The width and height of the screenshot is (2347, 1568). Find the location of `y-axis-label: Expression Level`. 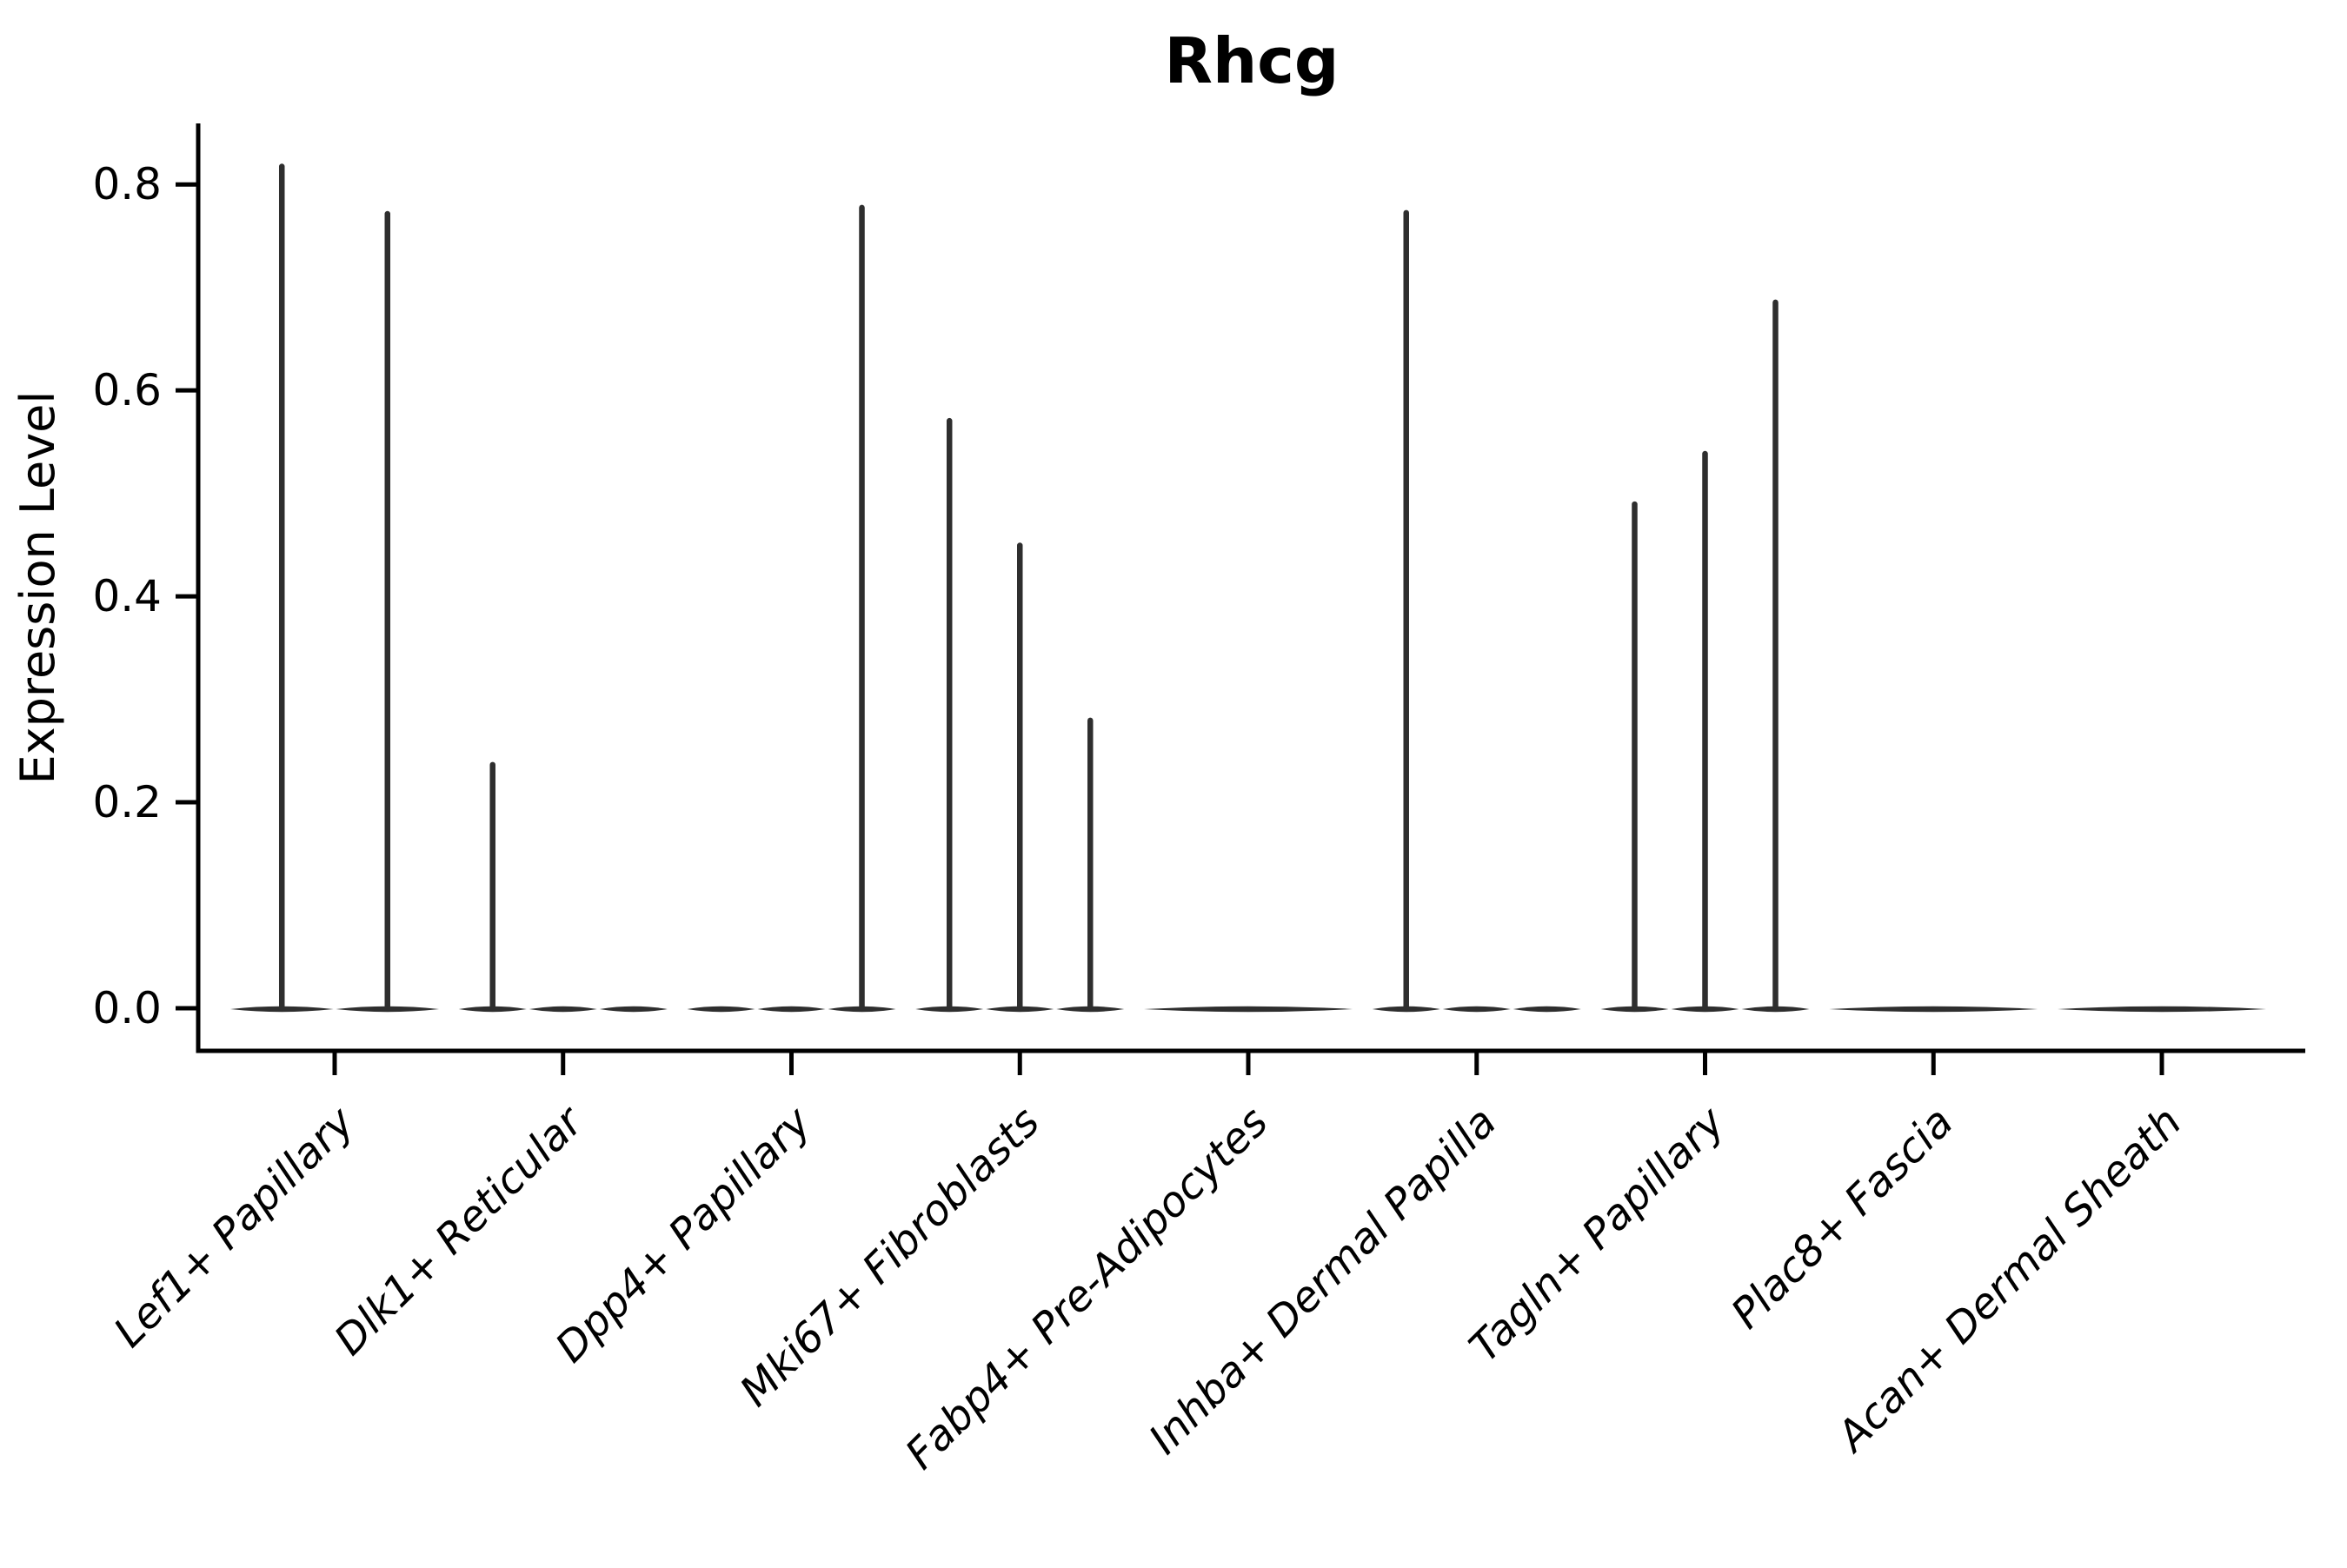

y-axis-label: Expression Level is located at coordinates (37, 588).